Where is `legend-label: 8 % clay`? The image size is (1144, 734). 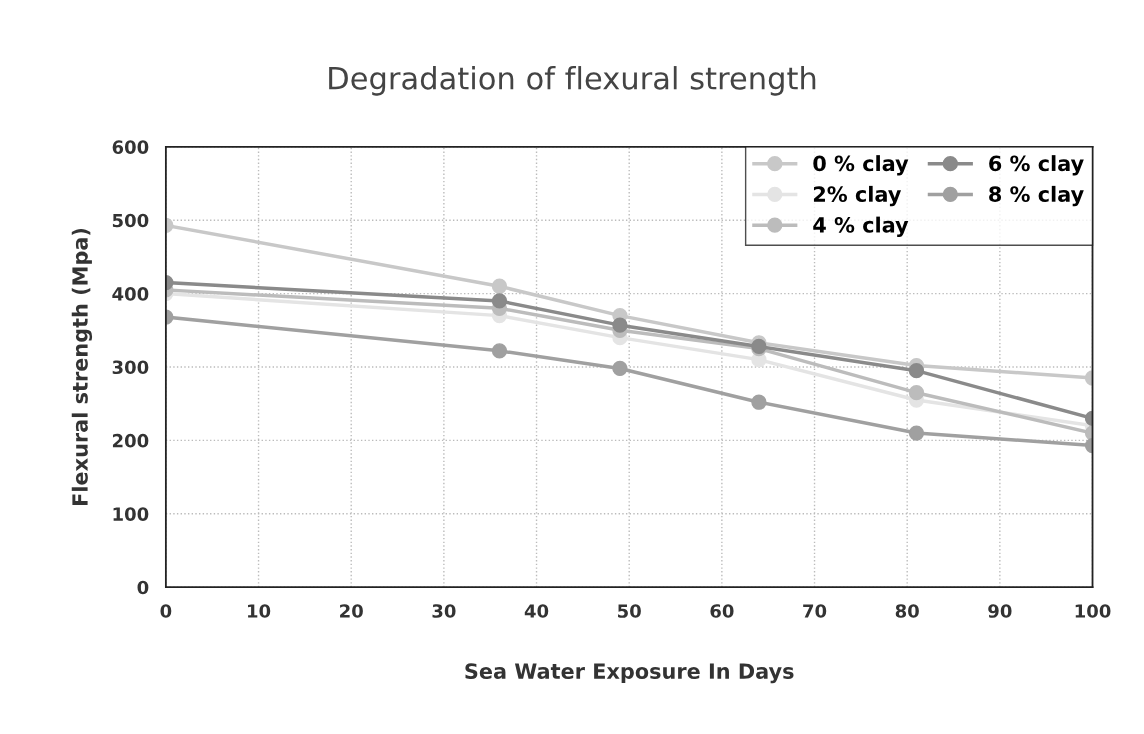
legend-label: 8 % clay is located at coordinates (1036, 196).